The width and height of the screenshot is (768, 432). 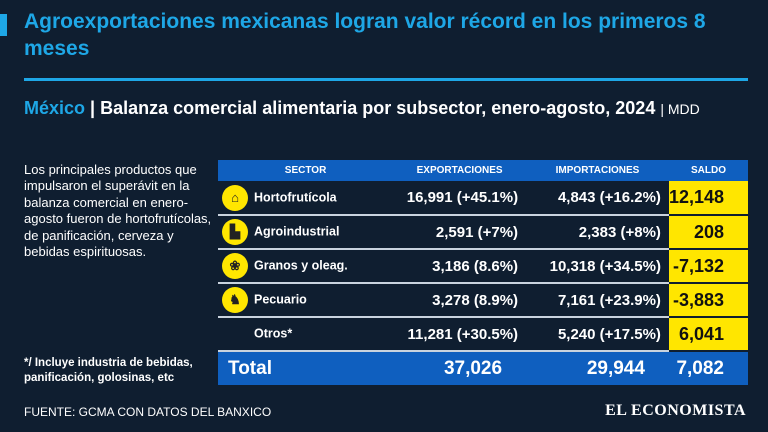 What do you see at coordinates (55, 108) in the screenshot?
I see `subtitle-country: México` at bounding box center [55, 108].